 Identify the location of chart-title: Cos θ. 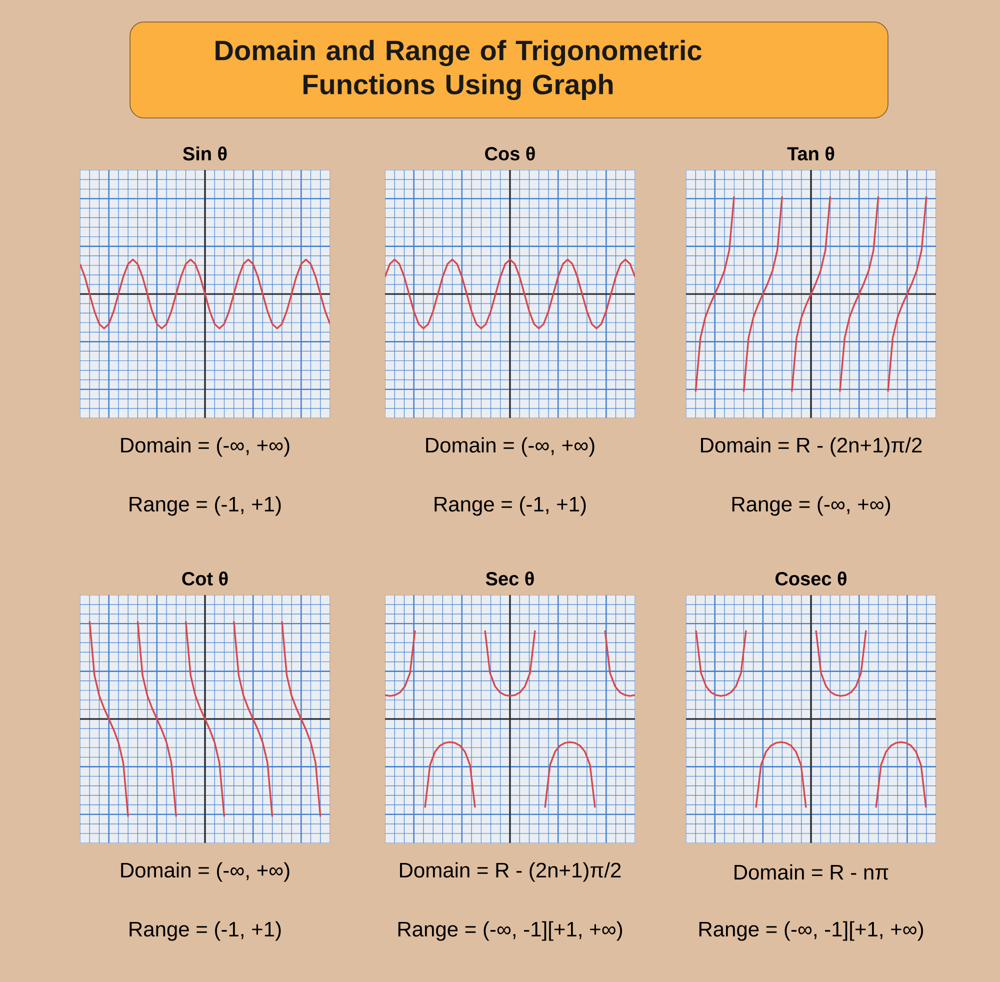
(510, 153).